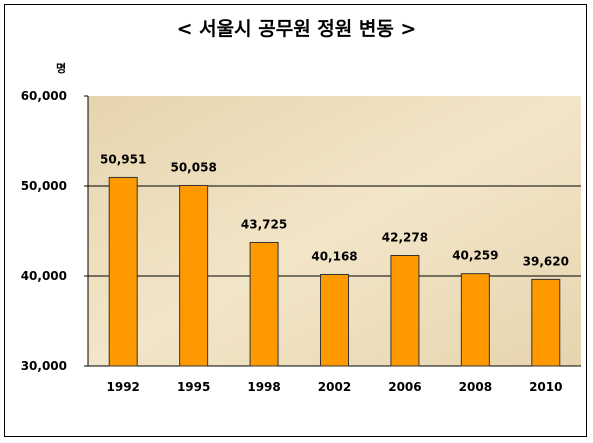 The image size is (593, 443). What do you see at coordinates (123, 271) in the screenshot?
I see `bar-1992` at bounding box center [123, 271].